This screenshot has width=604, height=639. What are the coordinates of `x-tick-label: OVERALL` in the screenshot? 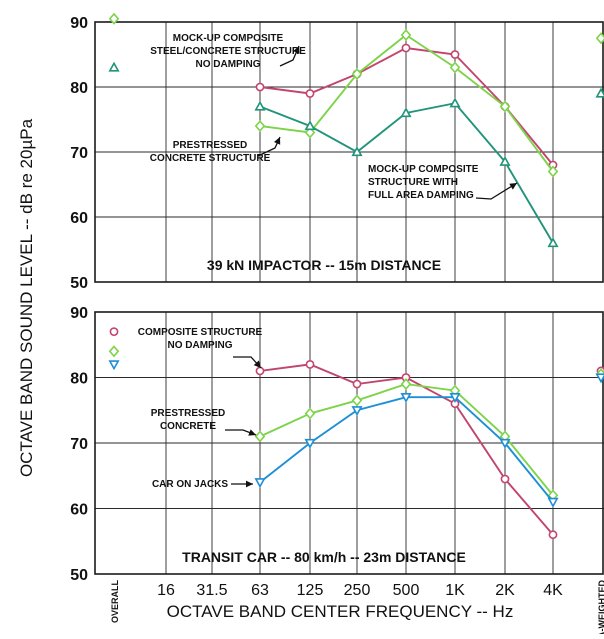 It's located at (115, 602).